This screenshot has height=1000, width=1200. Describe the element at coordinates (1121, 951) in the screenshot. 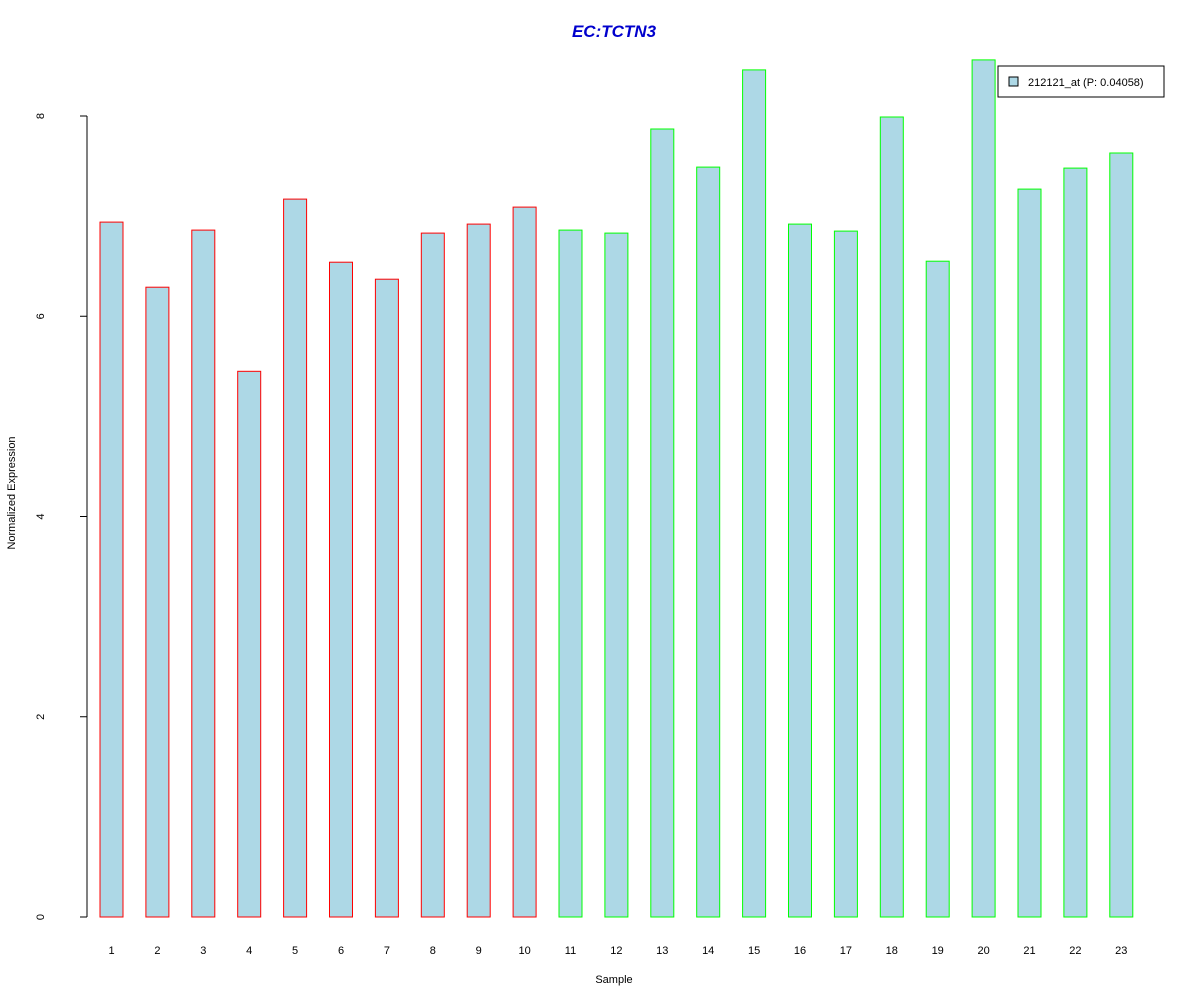

I see `x-tick-label: 23` at that location.